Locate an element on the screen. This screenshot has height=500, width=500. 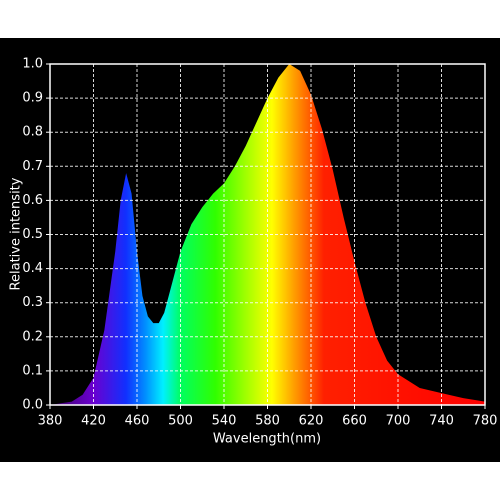
y-tick-label: 0.5 is located at coordinates (32, 234).